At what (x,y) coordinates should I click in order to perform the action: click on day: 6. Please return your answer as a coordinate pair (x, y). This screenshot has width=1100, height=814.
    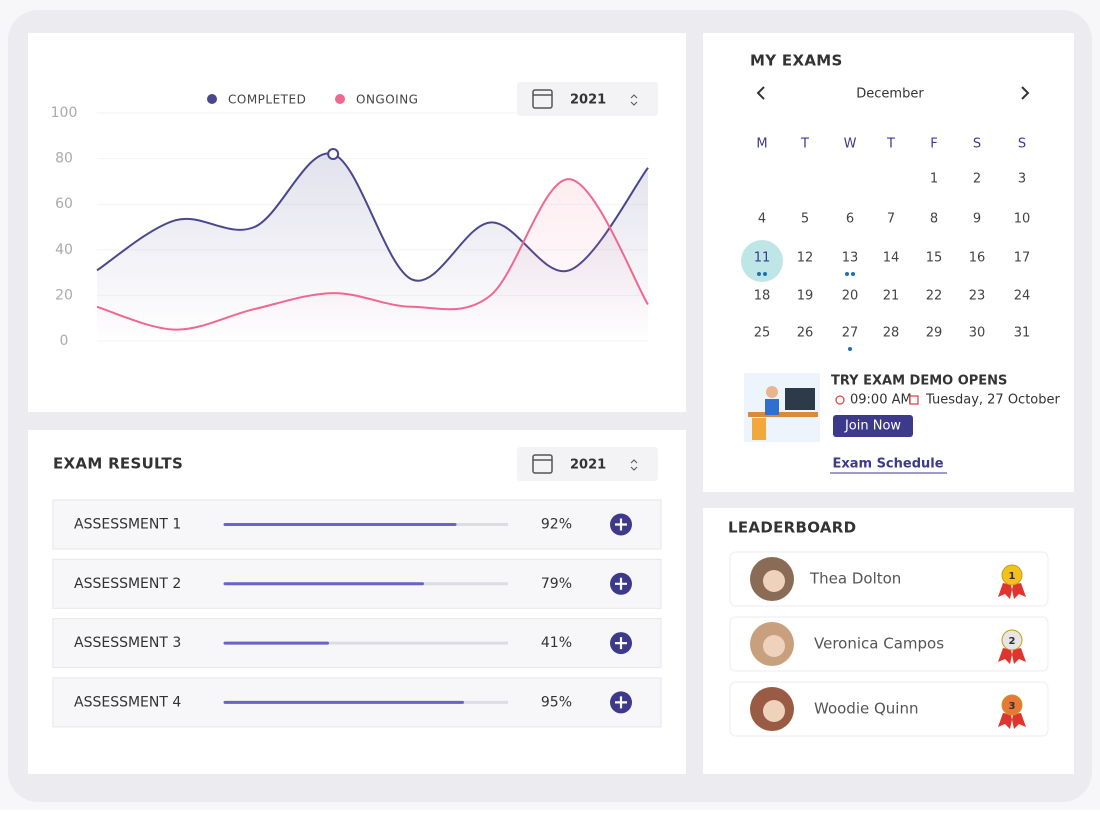
    Looking at the image, I should click on (850, 219).